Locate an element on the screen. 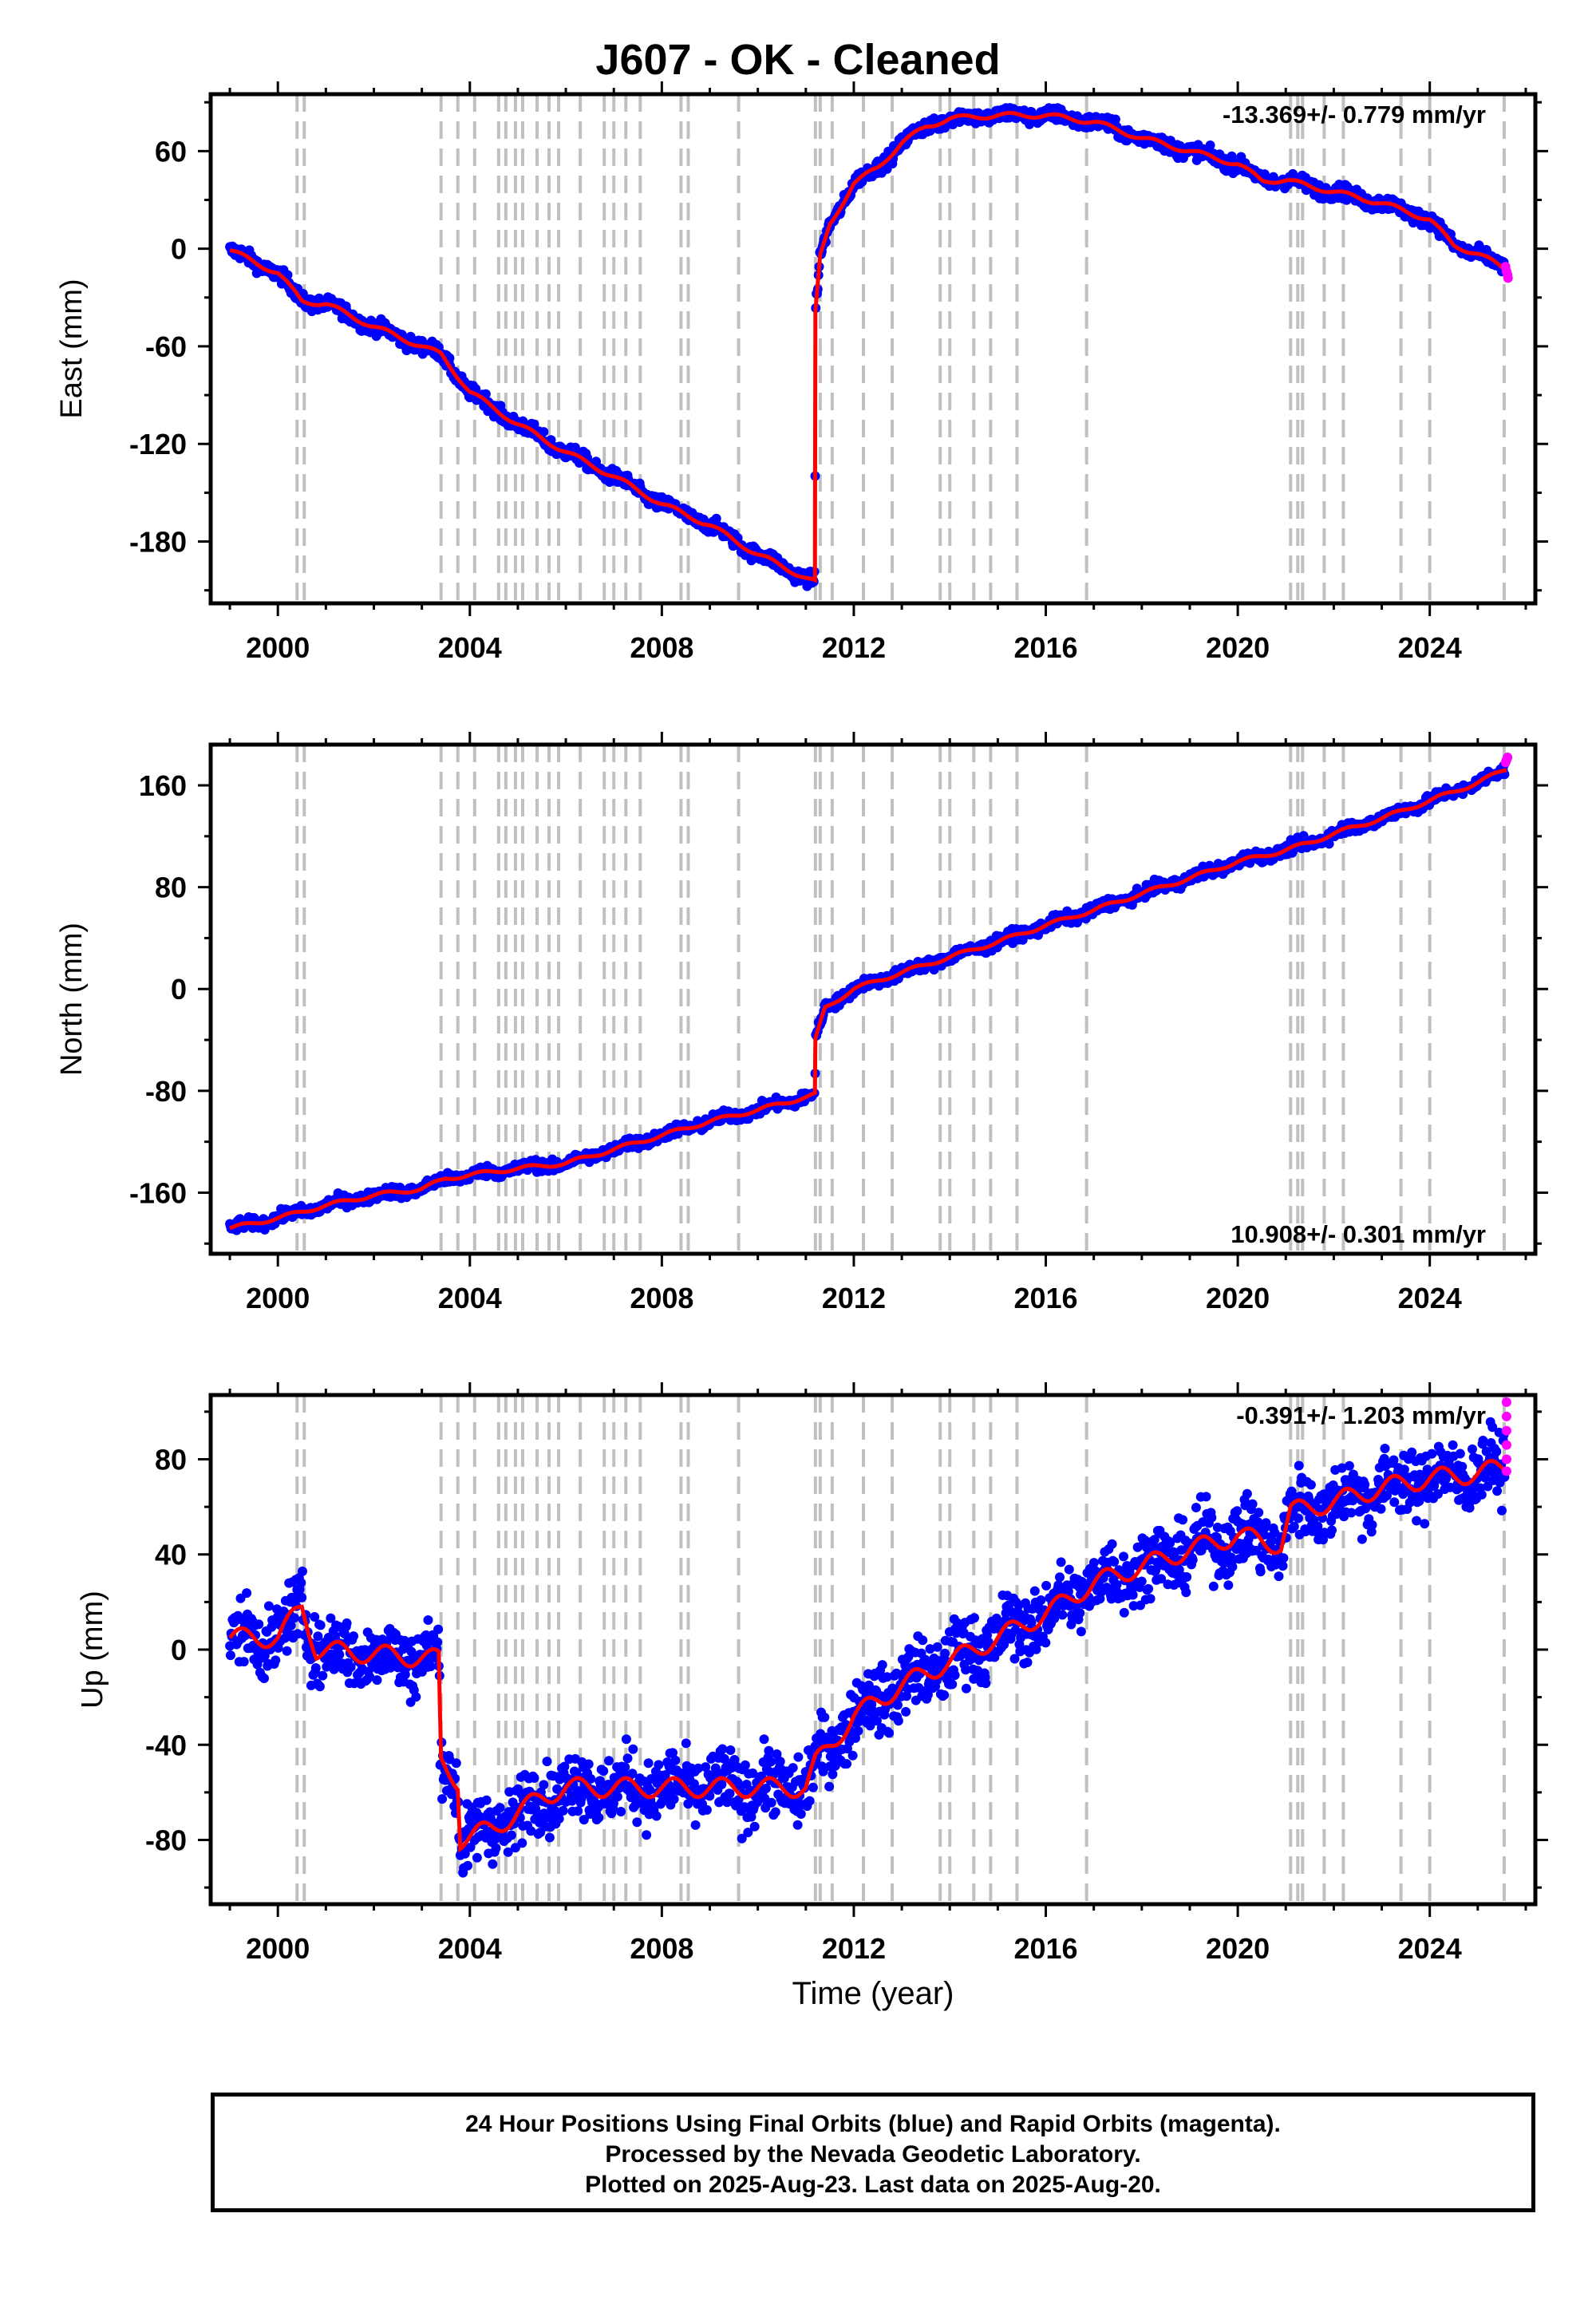 Image resolution: width=1596 pixels, height=2316 pixels. y-tick-label: -120 is located at coordinates (158, 444).